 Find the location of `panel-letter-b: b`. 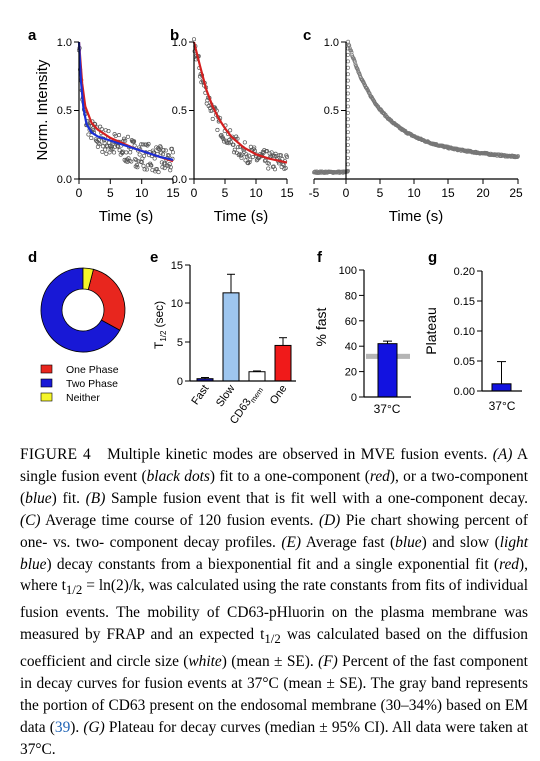

panel-letter-b: b is located at coordinates (174, 35).